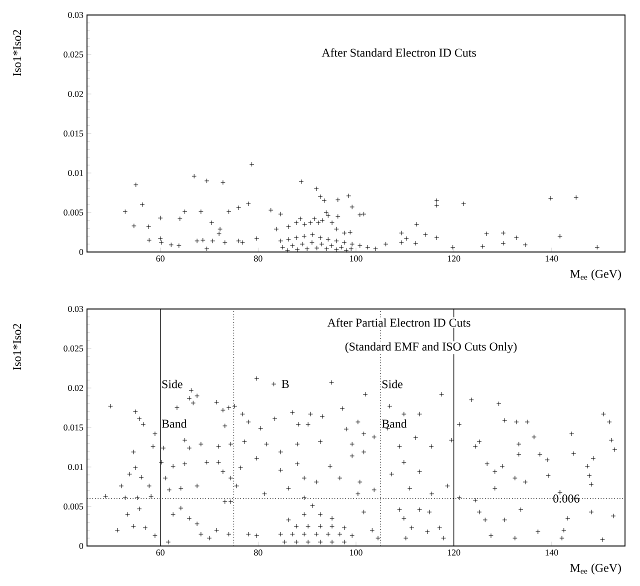  Describe the element at coordinates (398, 322) in the screenshot. I see `text: After Partial Electron ID Cuts` at that location.